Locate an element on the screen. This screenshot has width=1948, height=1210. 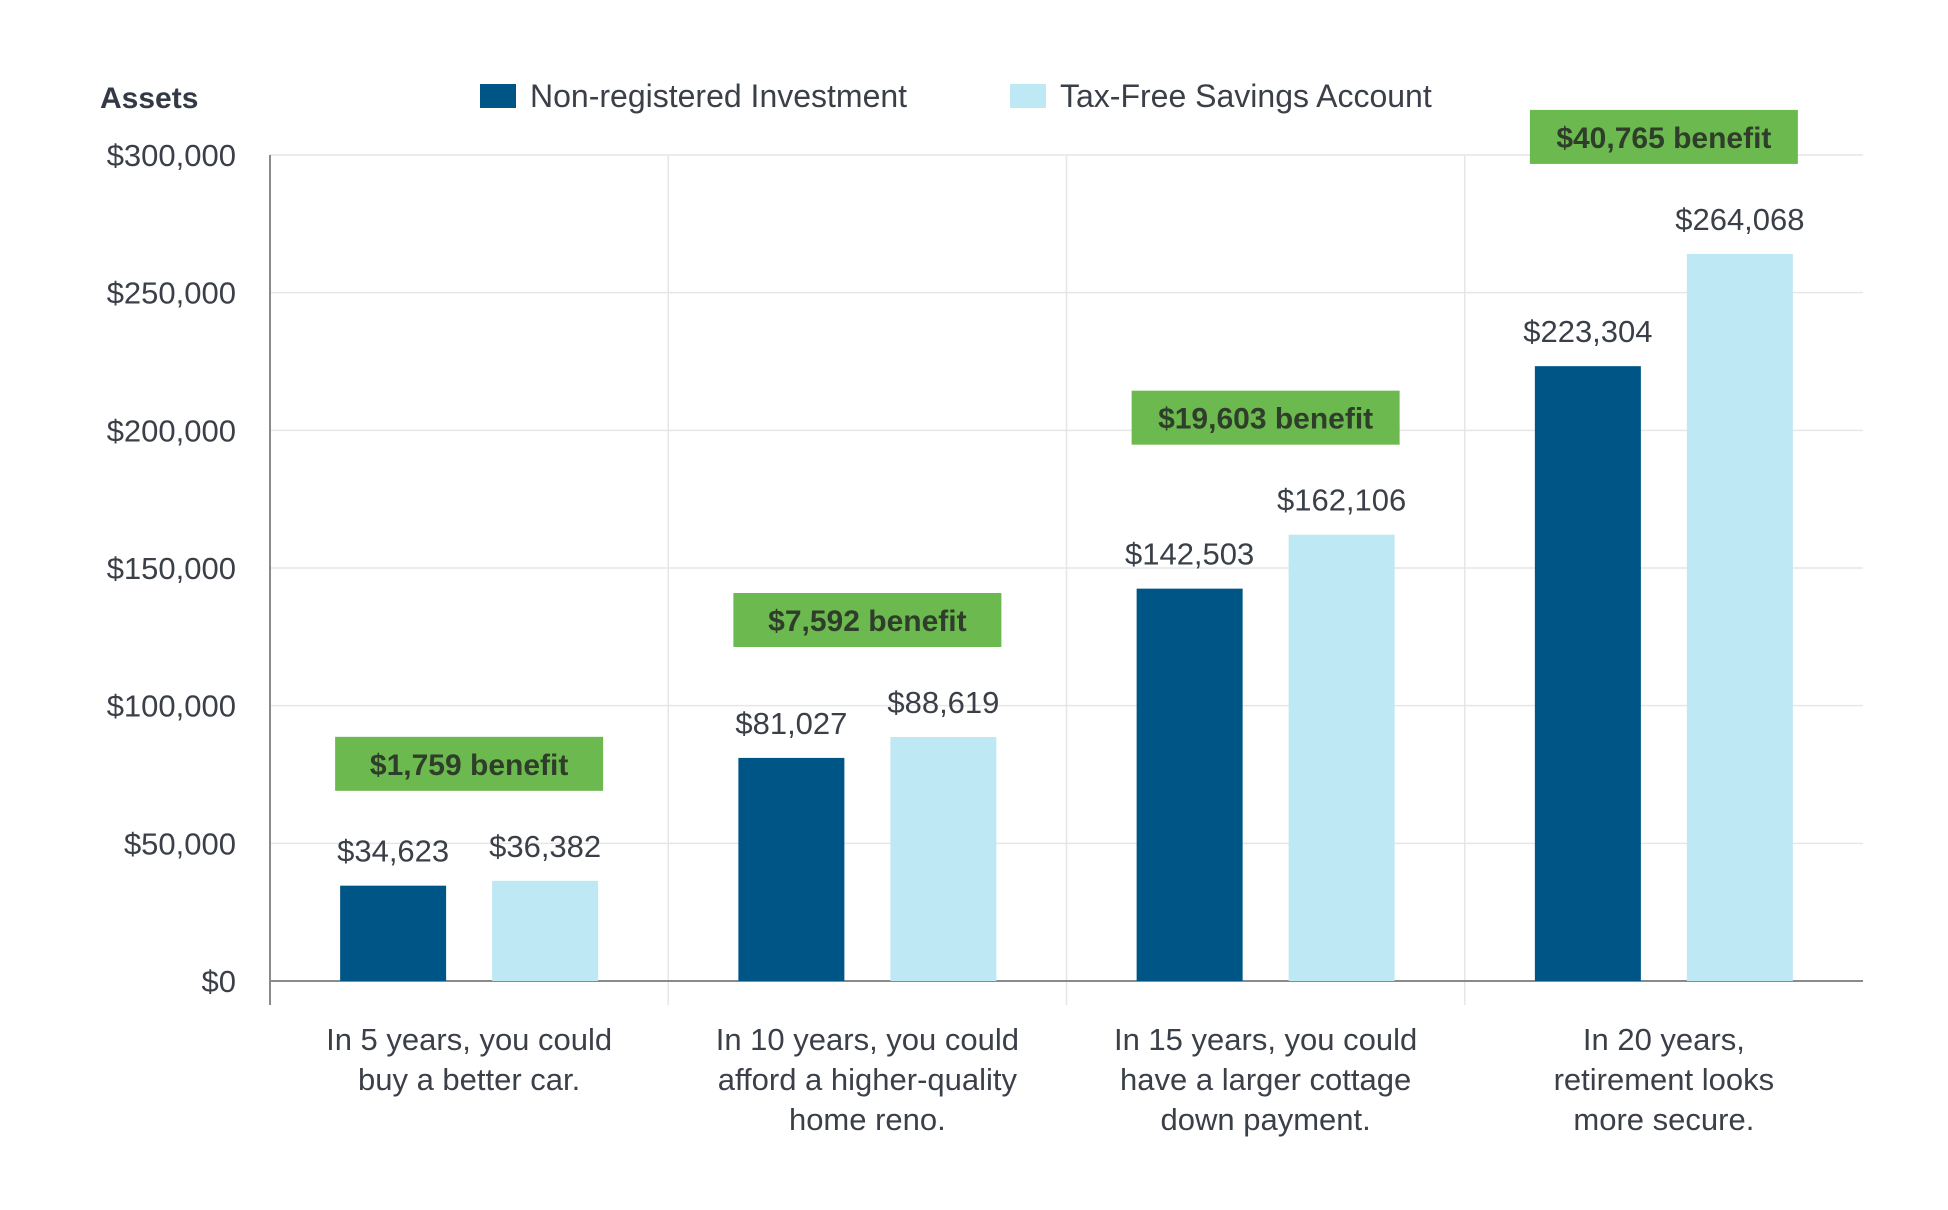
bar-value-label: $34,623 is located at coordinates (393, 851).